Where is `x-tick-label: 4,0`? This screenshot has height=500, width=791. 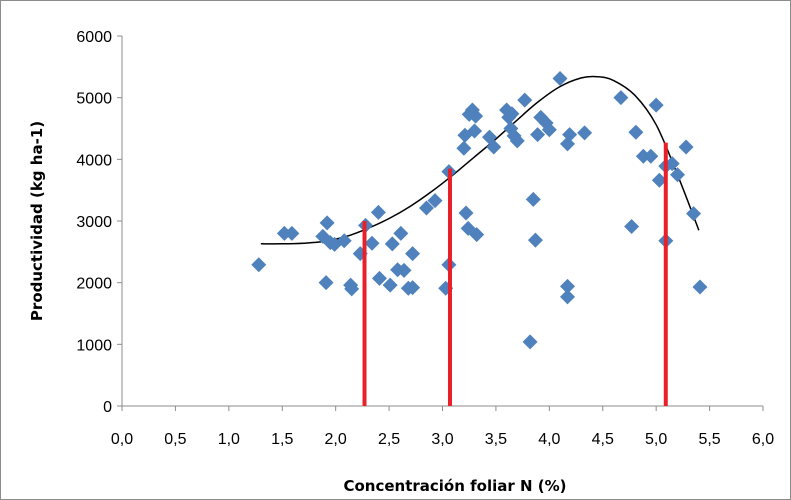 x-tick-label: 4,0 is located at coordinates (549, 439).